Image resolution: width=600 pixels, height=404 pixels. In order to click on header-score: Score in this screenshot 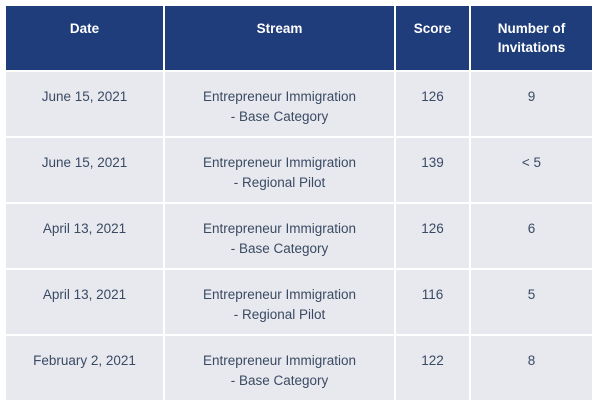, I will do `click(432, 38)`.